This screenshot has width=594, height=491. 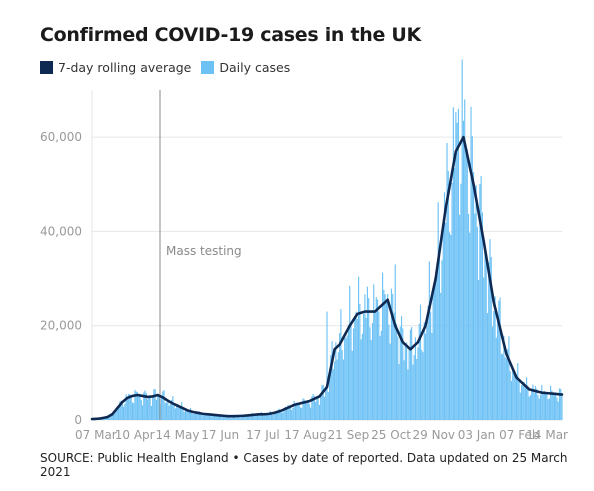 I want to click on y-tick-label: 20,000, so click(x=61, y=326).